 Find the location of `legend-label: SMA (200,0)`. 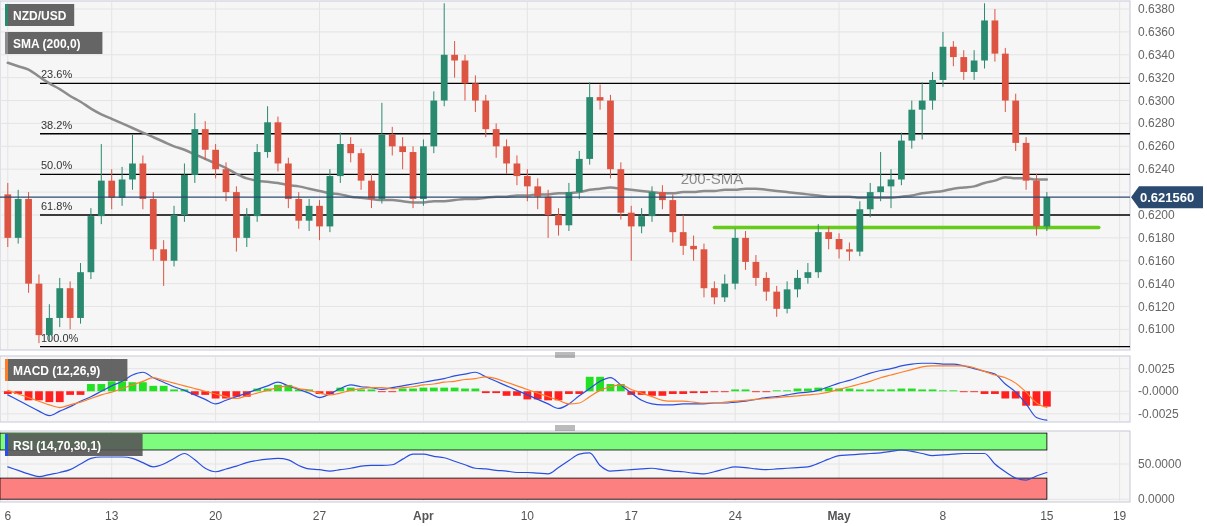

legend-label: SMA (200,0) is located at coordinates (47, 44).